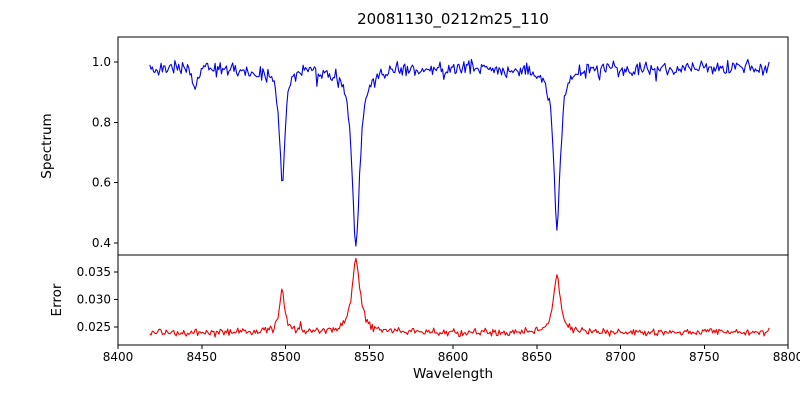 This screenshot has width=800, height=400. Describe the element at coordinates (786, 357) in the screenshot. I see `x-tick-label: 8800` at that location.